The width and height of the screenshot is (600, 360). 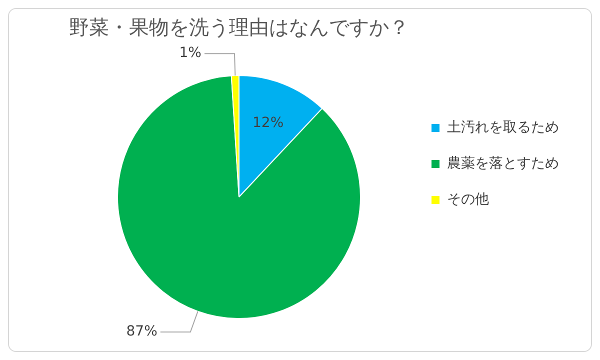 I want to click on legend-label: 土汚れを取るため, so click(x=503, y=128).